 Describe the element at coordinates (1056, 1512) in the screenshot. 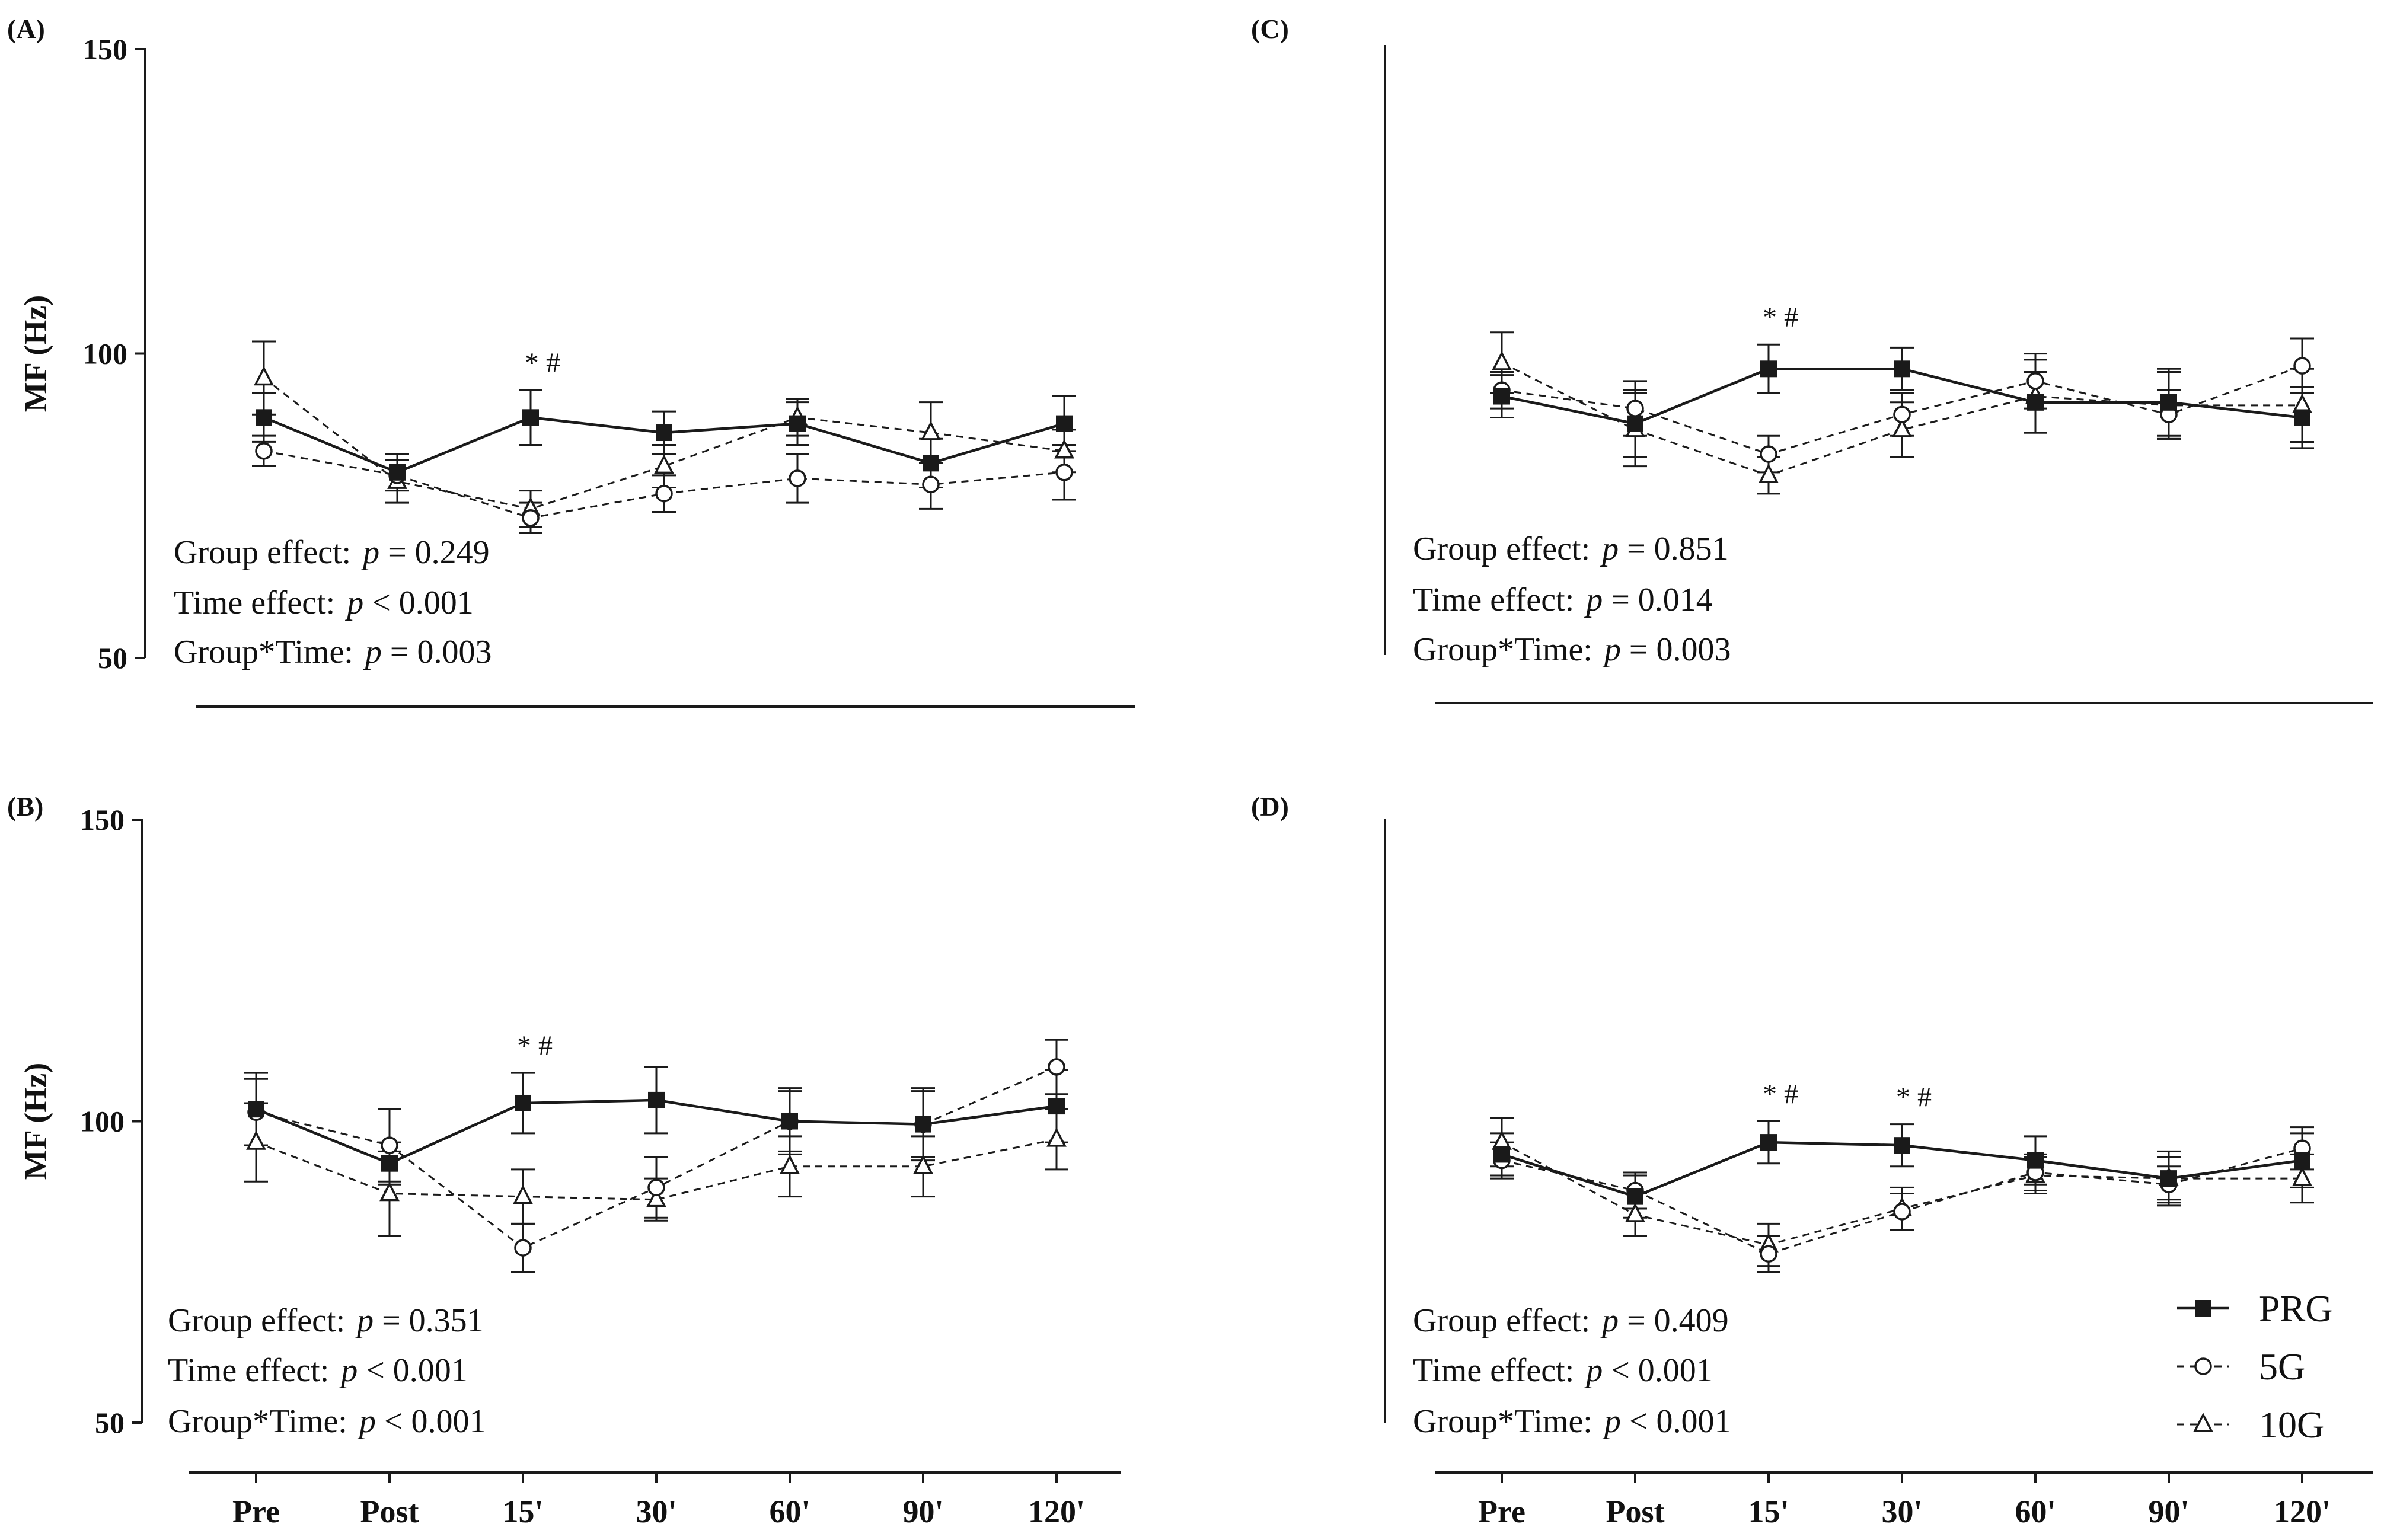

I see `x-tick-label: 120'` at that location.